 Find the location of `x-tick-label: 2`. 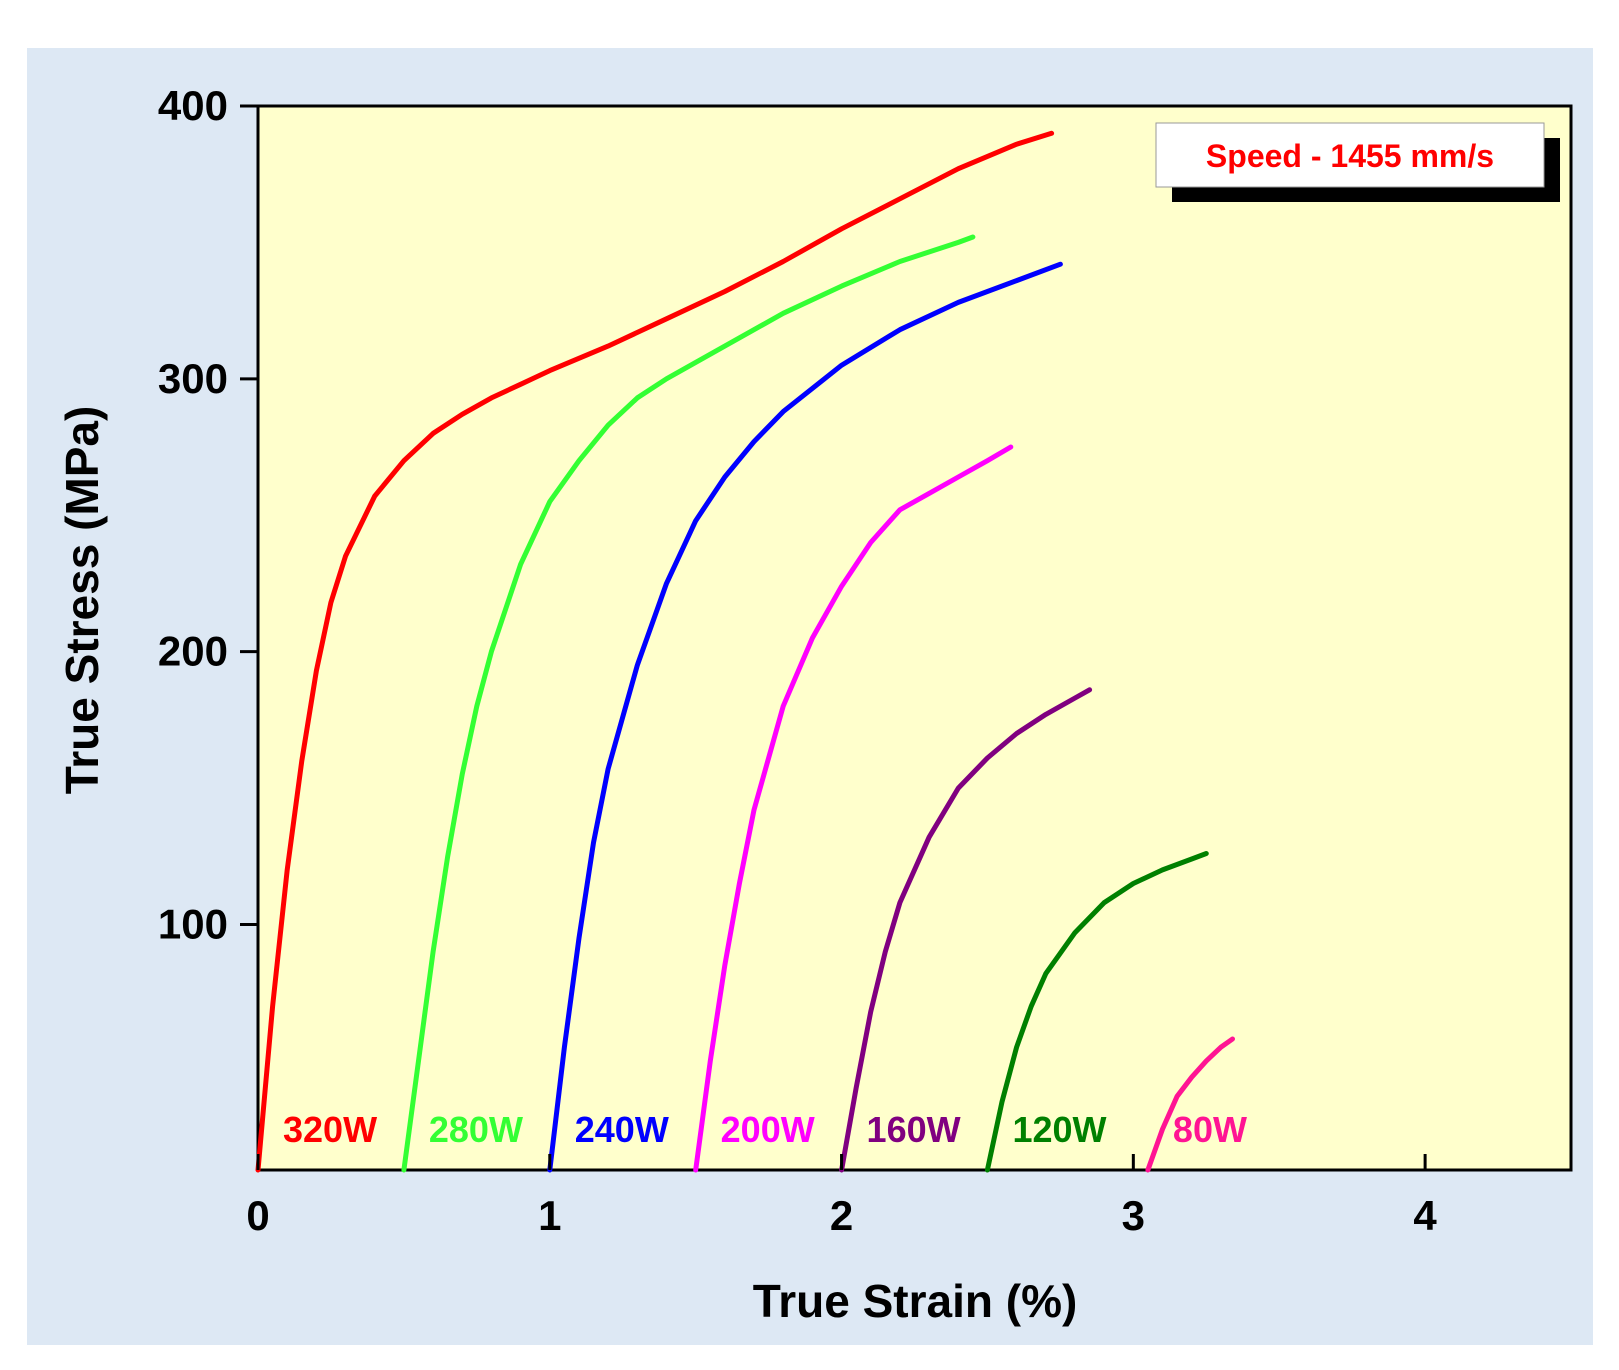

x-tick-label: 2 is located at coordinates (841, 1215).